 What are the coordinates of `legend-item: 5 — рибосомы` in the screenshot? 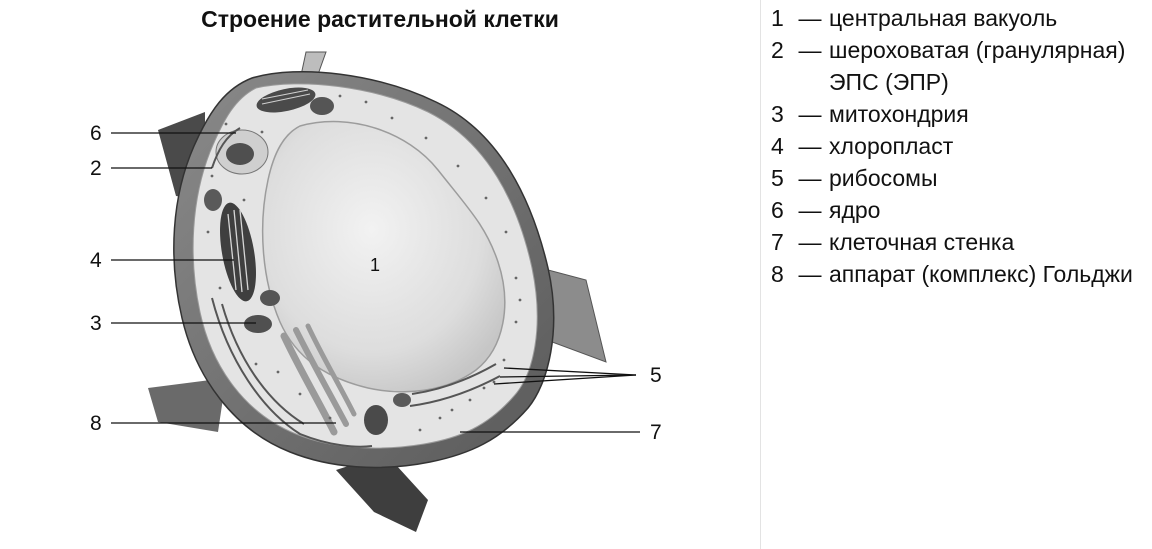 It's located at (961, 178).